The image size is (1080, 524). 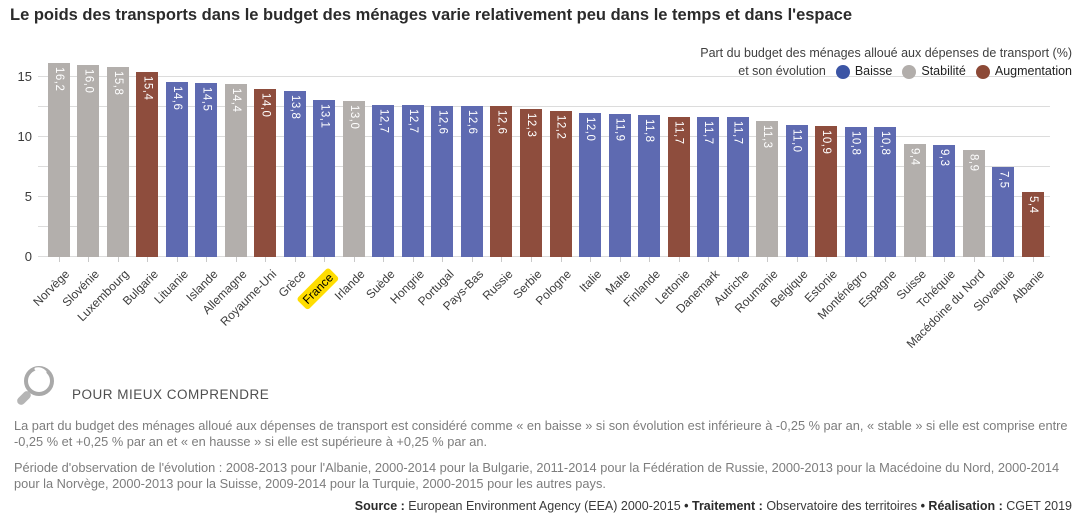 I want to click on bar-column: 11,9 Malte, so click(x=618, y=178).